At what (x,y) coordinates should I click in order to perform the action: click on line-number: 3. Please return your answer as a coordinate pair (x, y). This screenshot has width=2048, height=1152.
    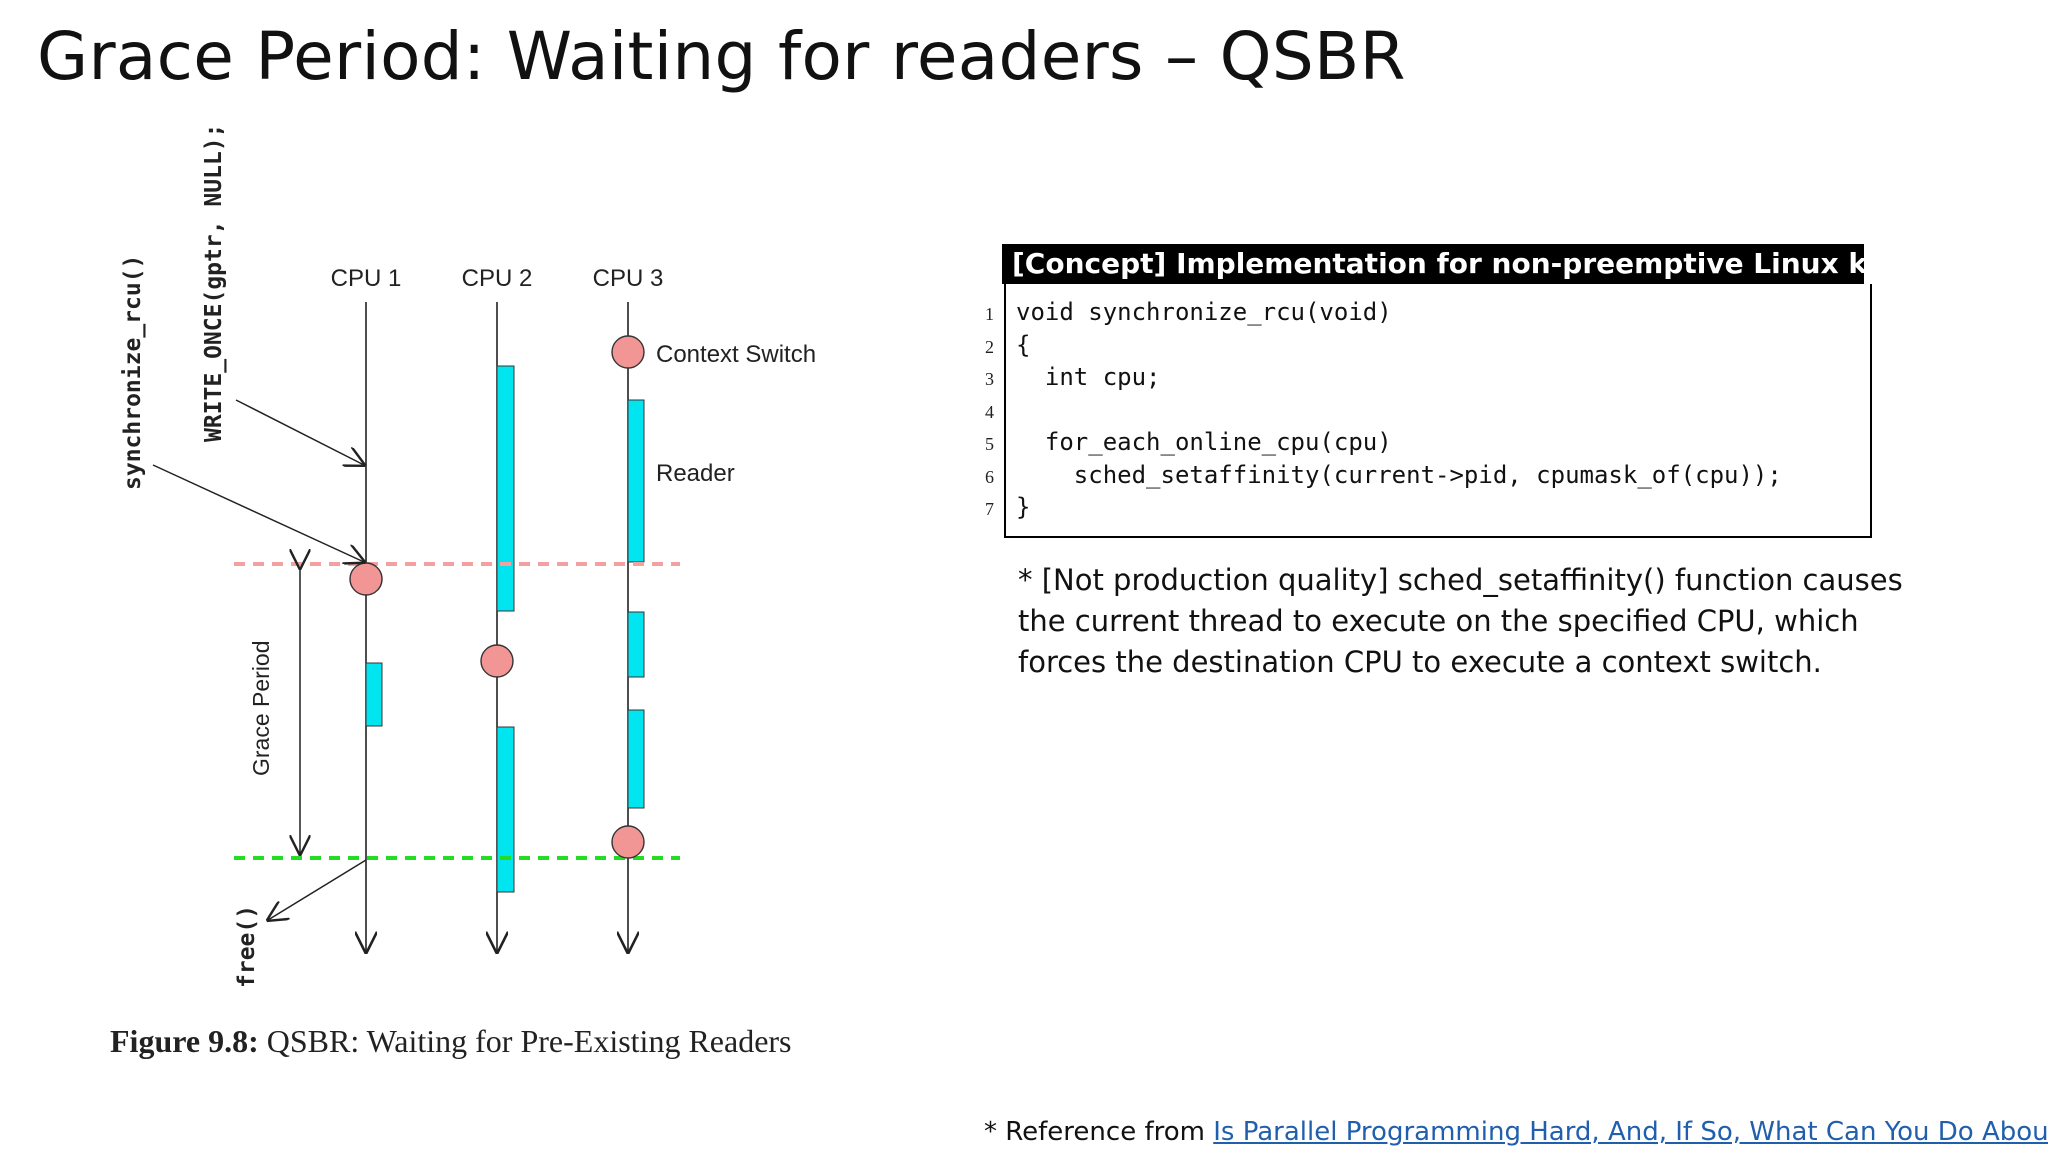
    Looking at the image, I should click on (989, 379).